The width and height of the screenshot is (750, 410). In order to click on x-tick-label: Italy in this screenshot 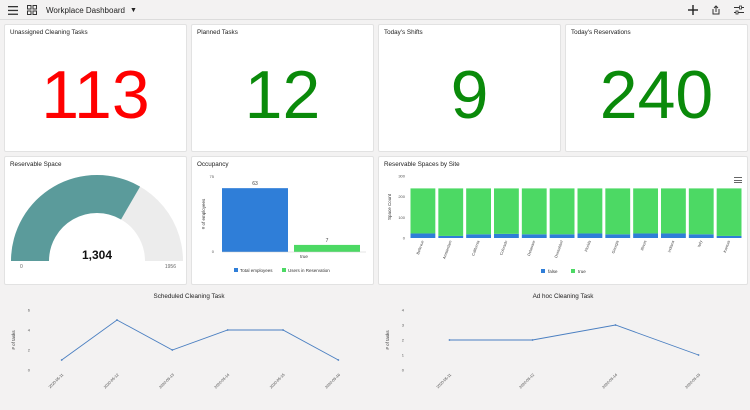, I will do `click(700, 244)`.